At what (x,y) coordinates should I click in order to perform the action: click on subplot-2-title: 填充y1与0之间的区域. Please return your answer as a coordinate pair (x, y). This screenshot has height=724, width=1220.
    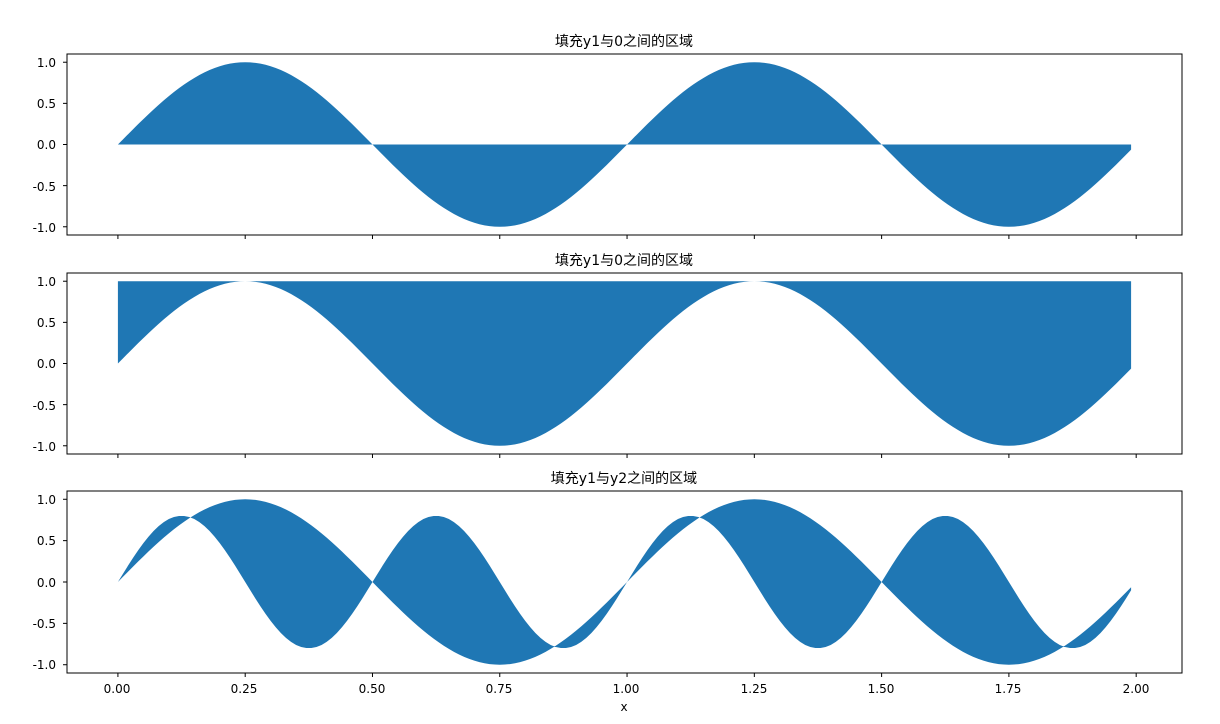
    Looking at the image, I should click on (624, 261).